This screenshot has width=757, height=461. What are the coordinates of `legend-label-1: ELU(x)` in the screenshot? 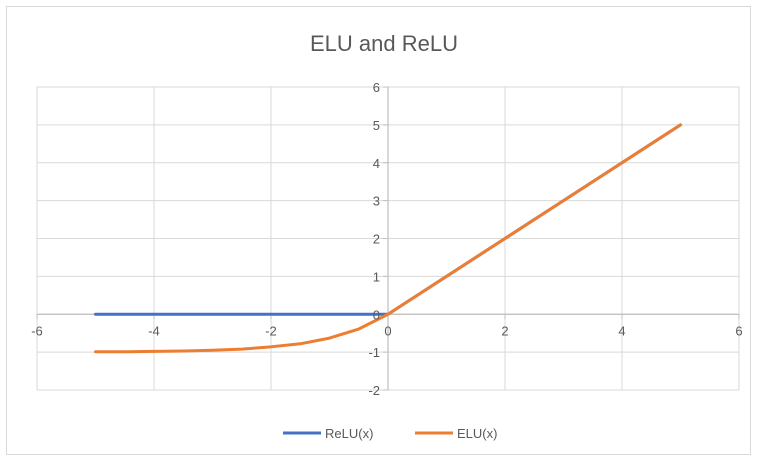 It's located at (477, 433).